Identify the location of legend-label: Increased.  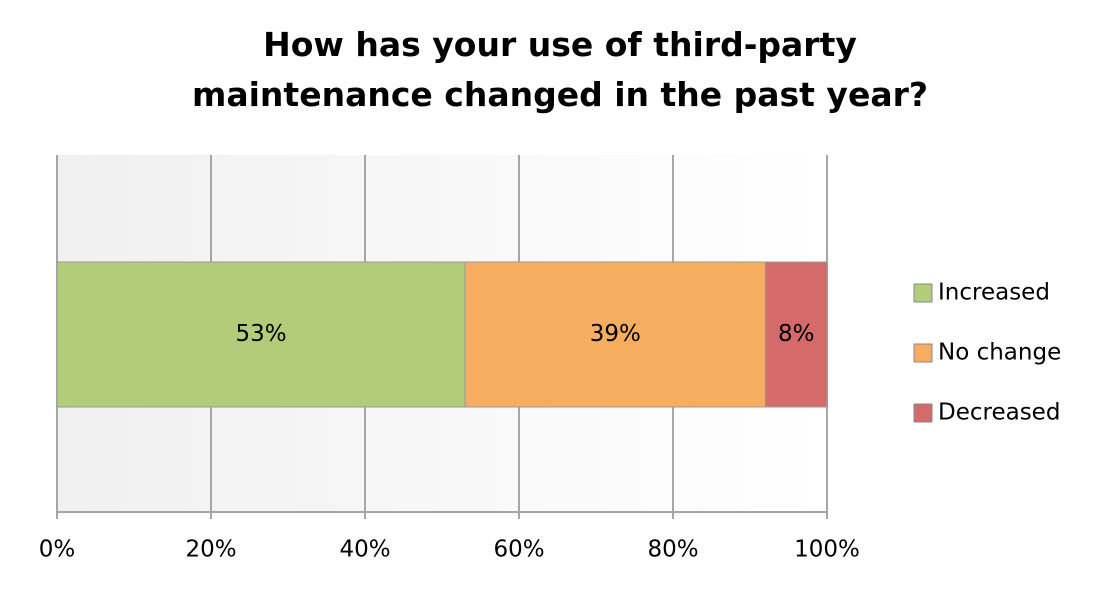
(994, 293).